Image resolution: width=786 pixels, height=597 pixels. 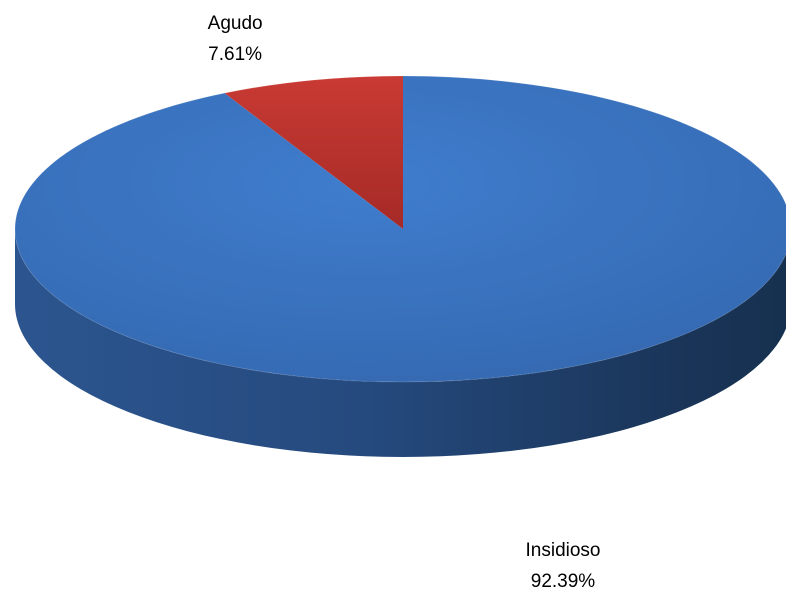 What do you see at coordinates (563, 550) in the screenshot?
I see `slice-label-insidioso: Insidioso` at bounding box center [563, 550].